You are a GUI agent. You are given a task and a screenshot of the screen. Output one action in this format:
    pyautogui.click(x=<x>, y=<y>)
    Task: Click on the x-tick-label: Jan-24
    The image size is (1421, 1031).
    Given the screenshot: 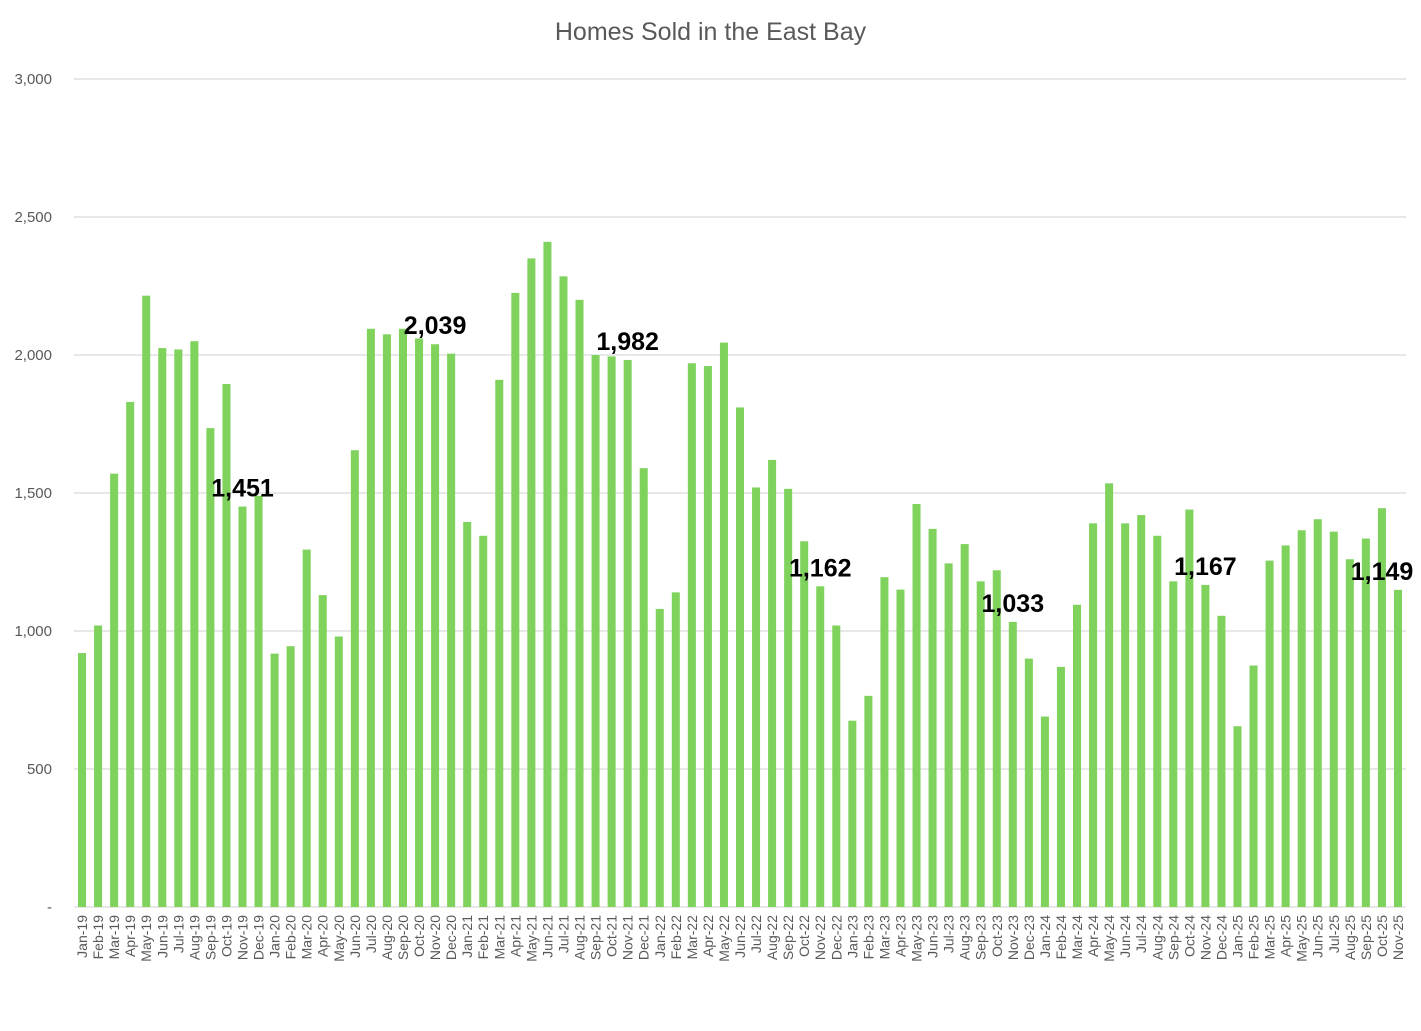 What is the action you would take?
    pyautogui.click(x=1045, y=936)
    